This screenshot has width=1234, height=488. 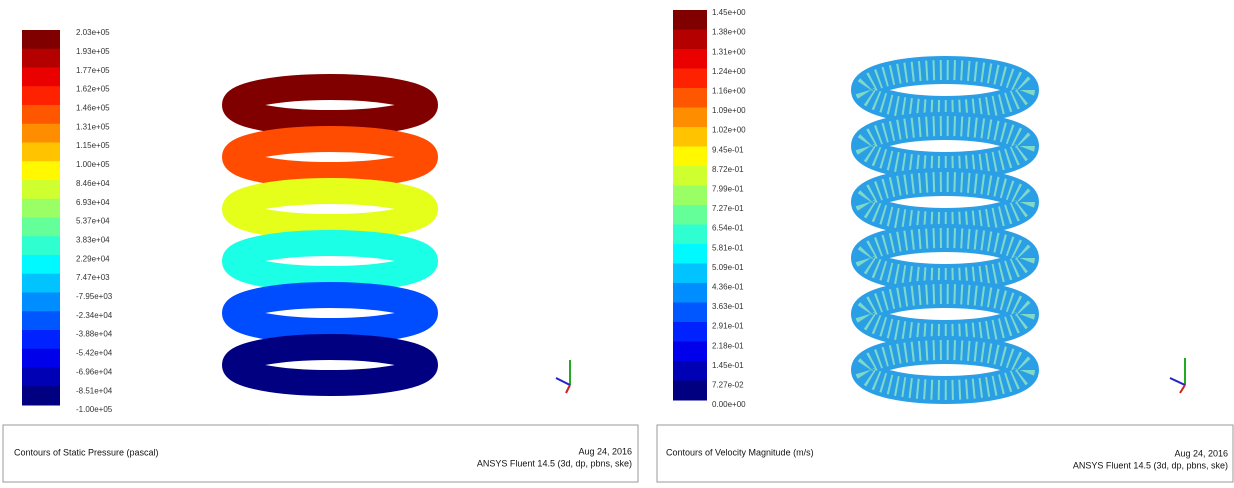 What do you see at coordinates (93, 183) in the screenshot?
I see `legend-label: 8.46e+04` at bounding box center [93, 183].